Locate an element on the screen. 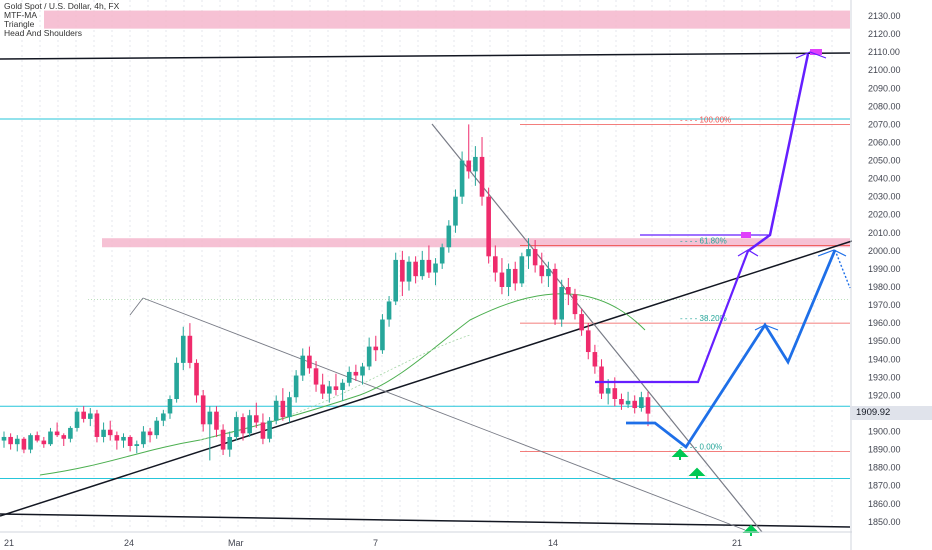  price-tick-2: 2110.00 is located at coordinates (884, 52).